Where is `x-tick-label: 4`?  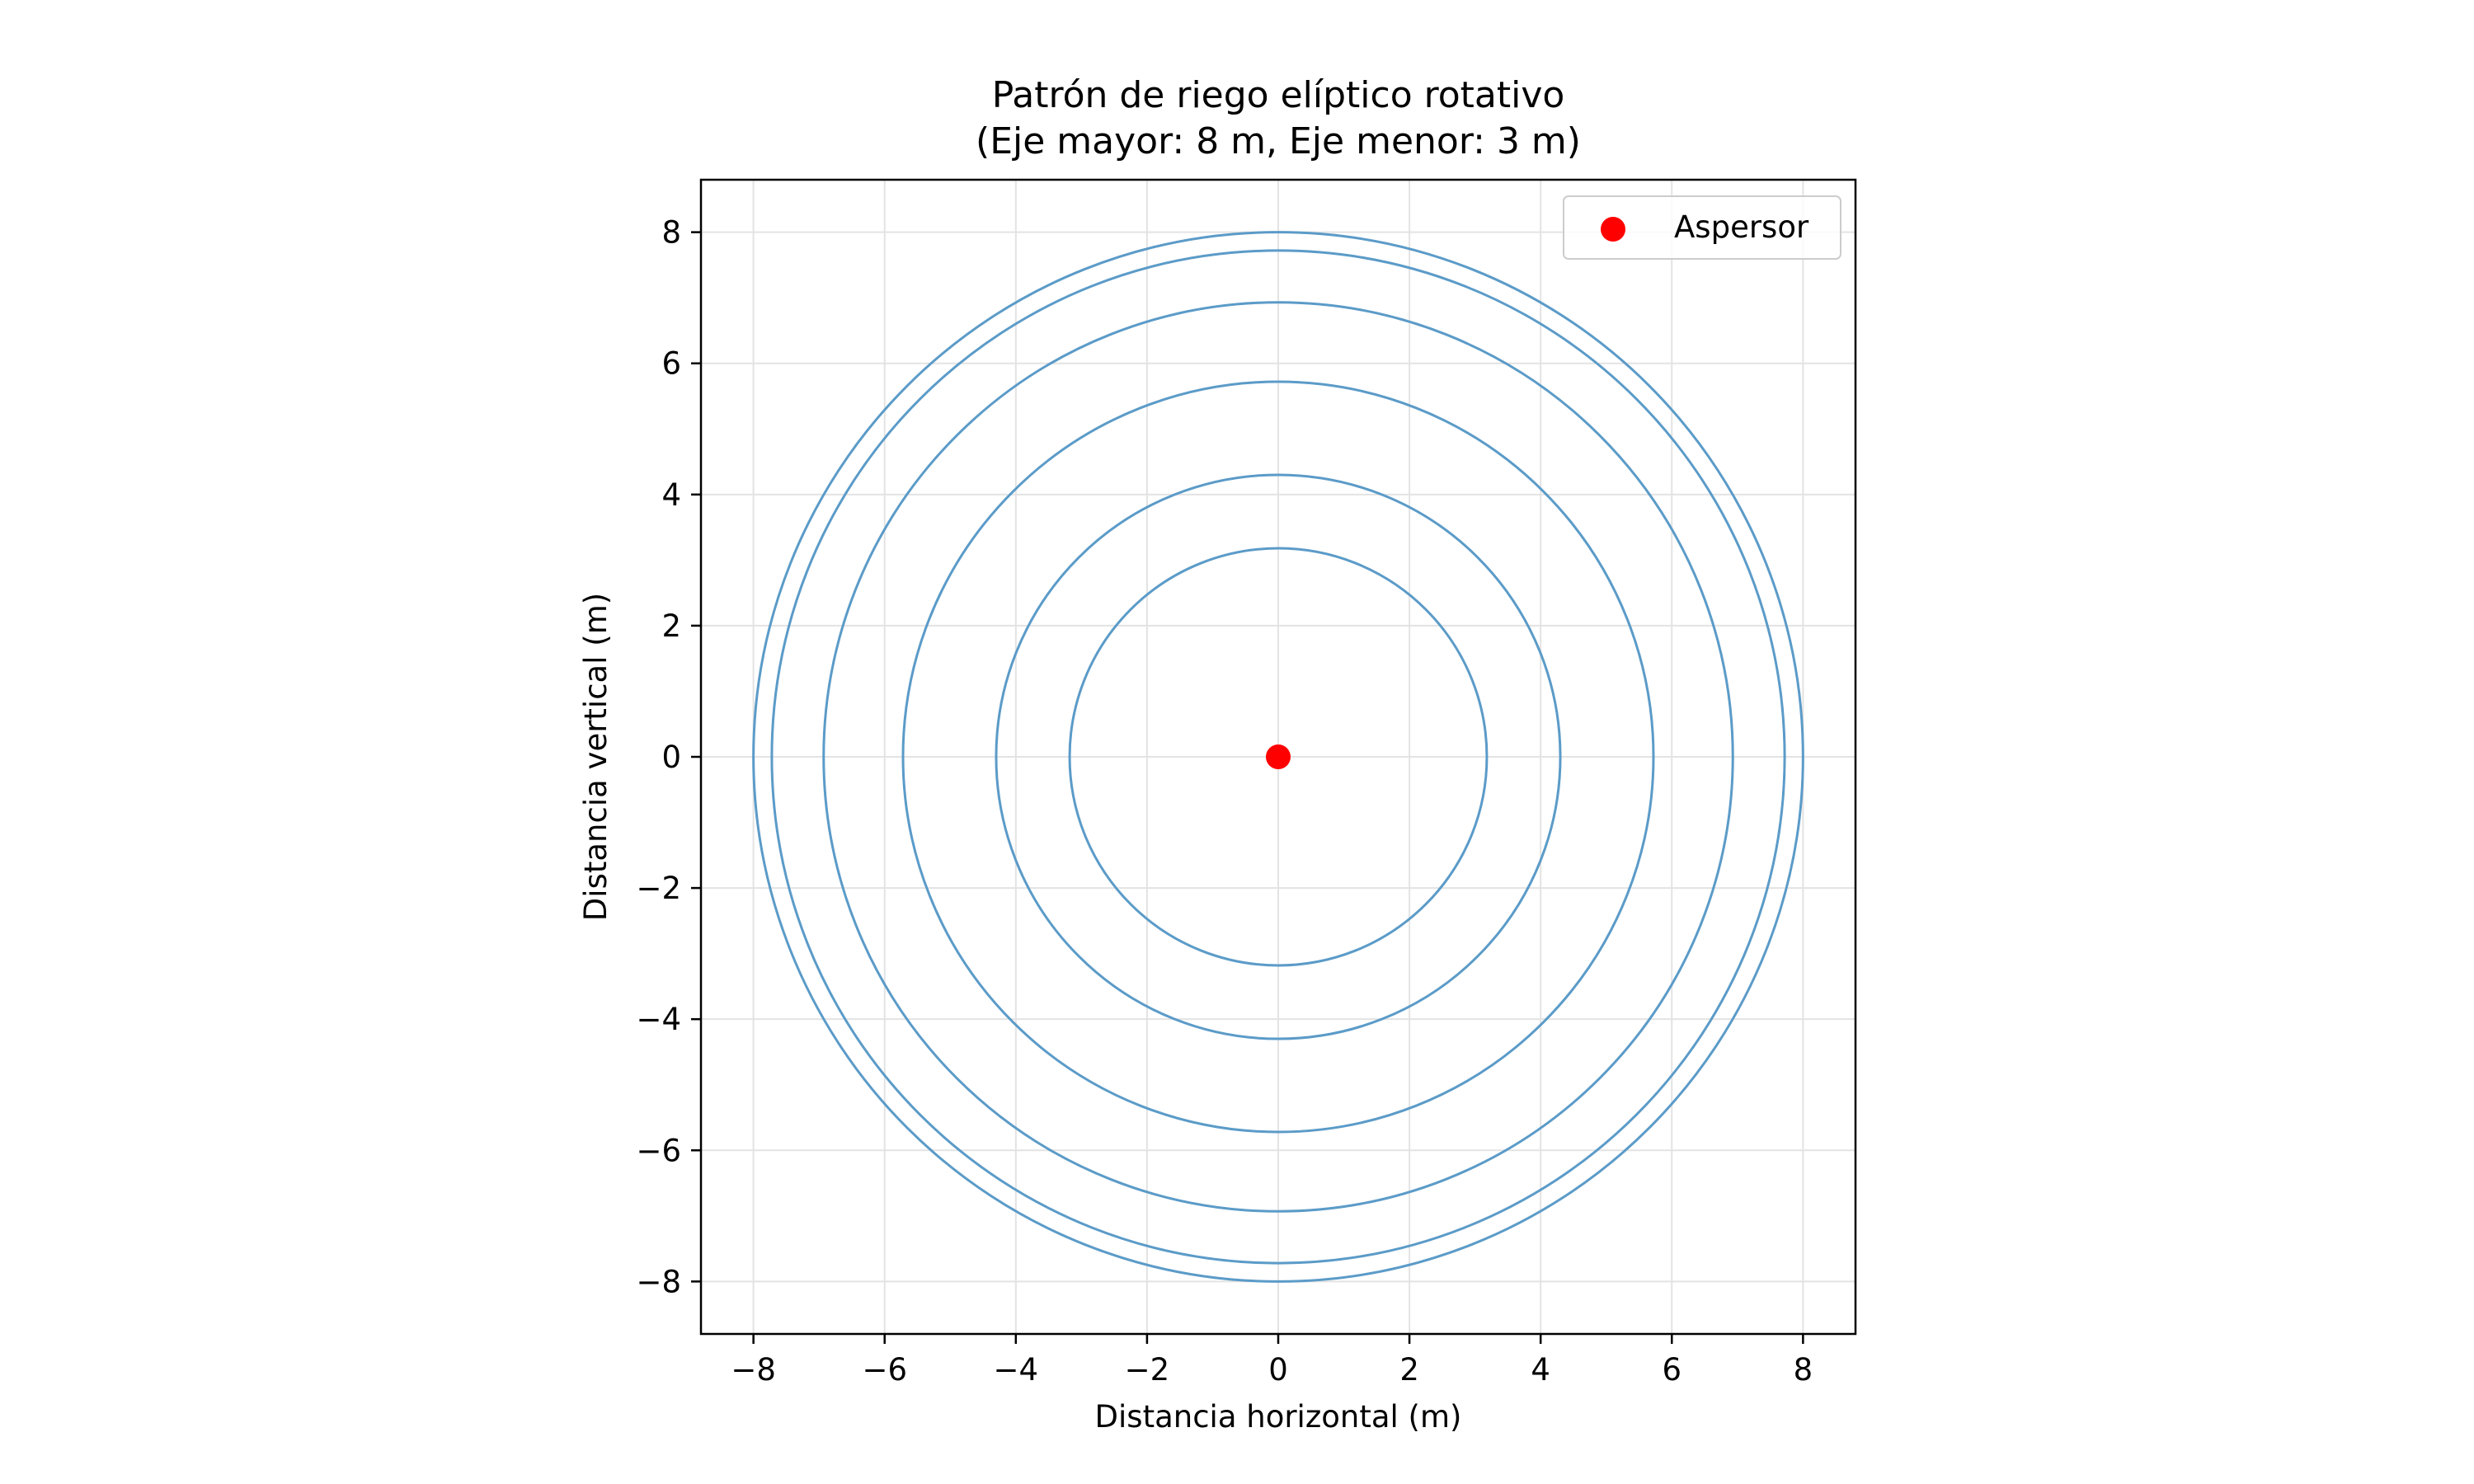
x-tick-label: 4 is located at coordinates (1540, 1370).